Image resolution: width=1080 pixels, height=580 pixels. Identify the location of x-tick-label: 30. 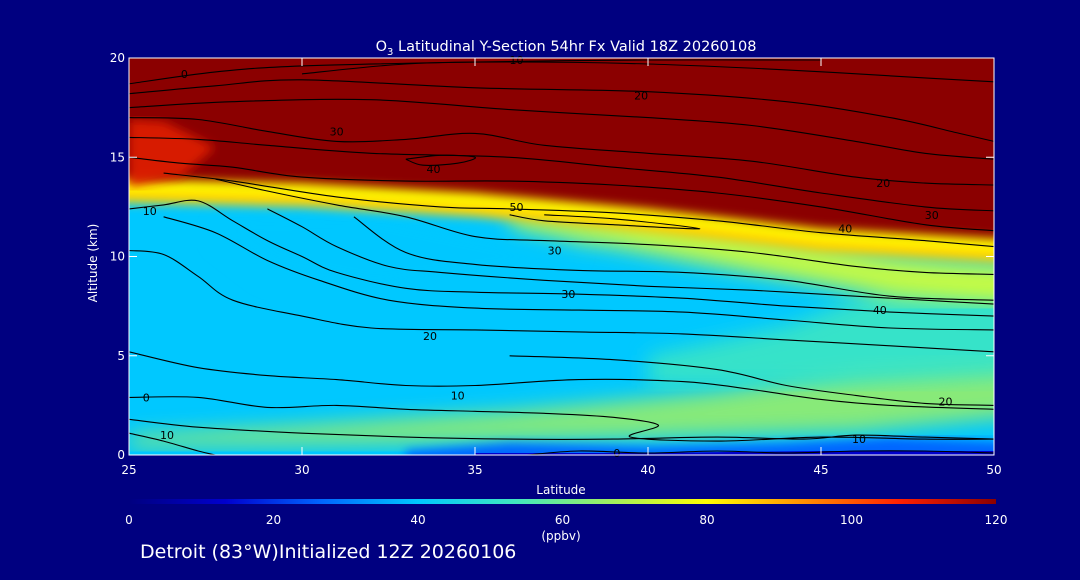
(301, 470).